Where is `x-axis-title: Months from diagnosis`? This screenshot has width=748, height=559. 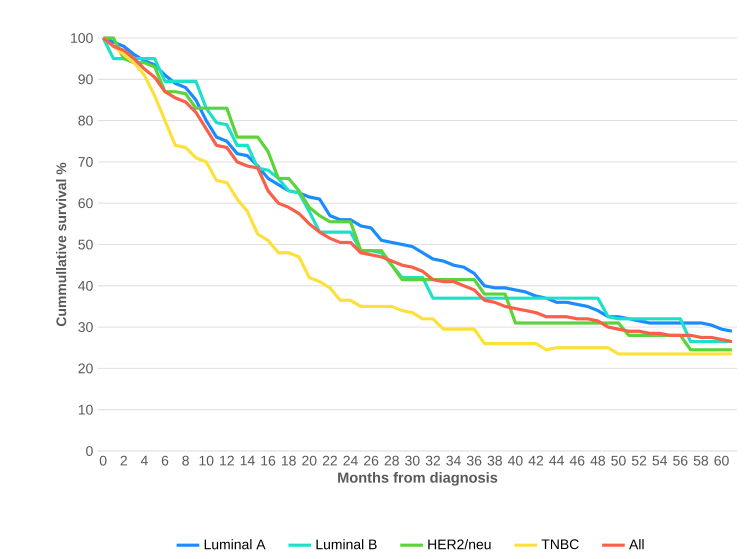 x-axis-title: Months from diagnosis is located at coordinates (418, 479).